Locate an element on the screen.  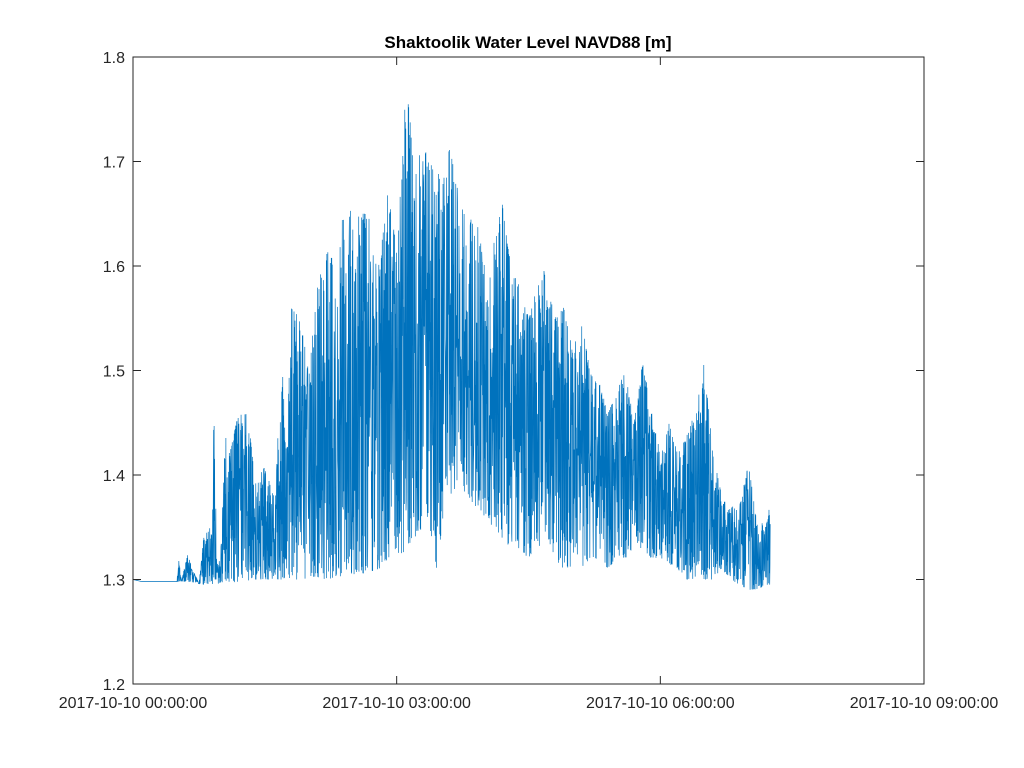
y-tick-label: 1.6 is located at coordinates (114, 267).